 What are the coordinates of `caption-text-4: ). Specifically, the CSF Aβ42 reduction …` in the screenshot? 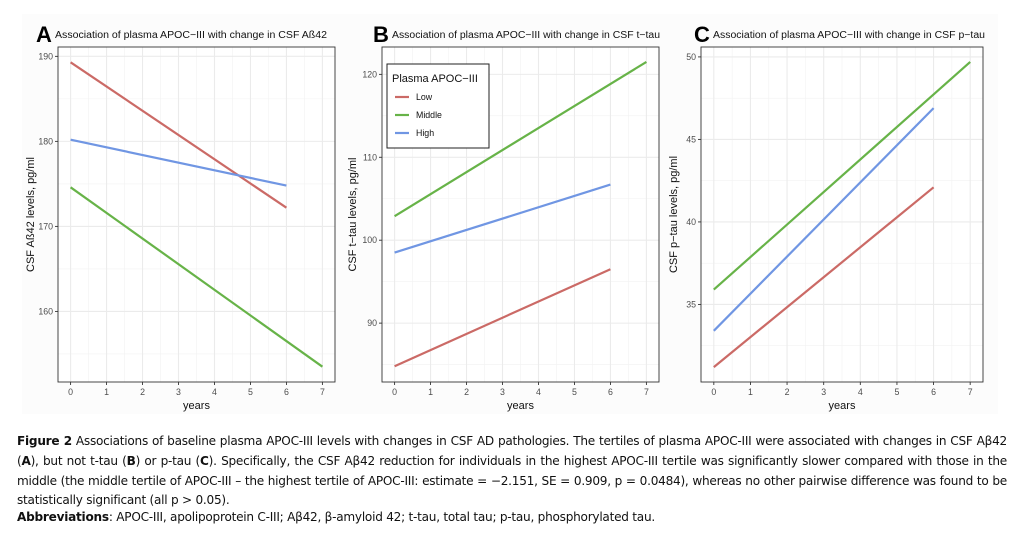 It's located at (512, 480).